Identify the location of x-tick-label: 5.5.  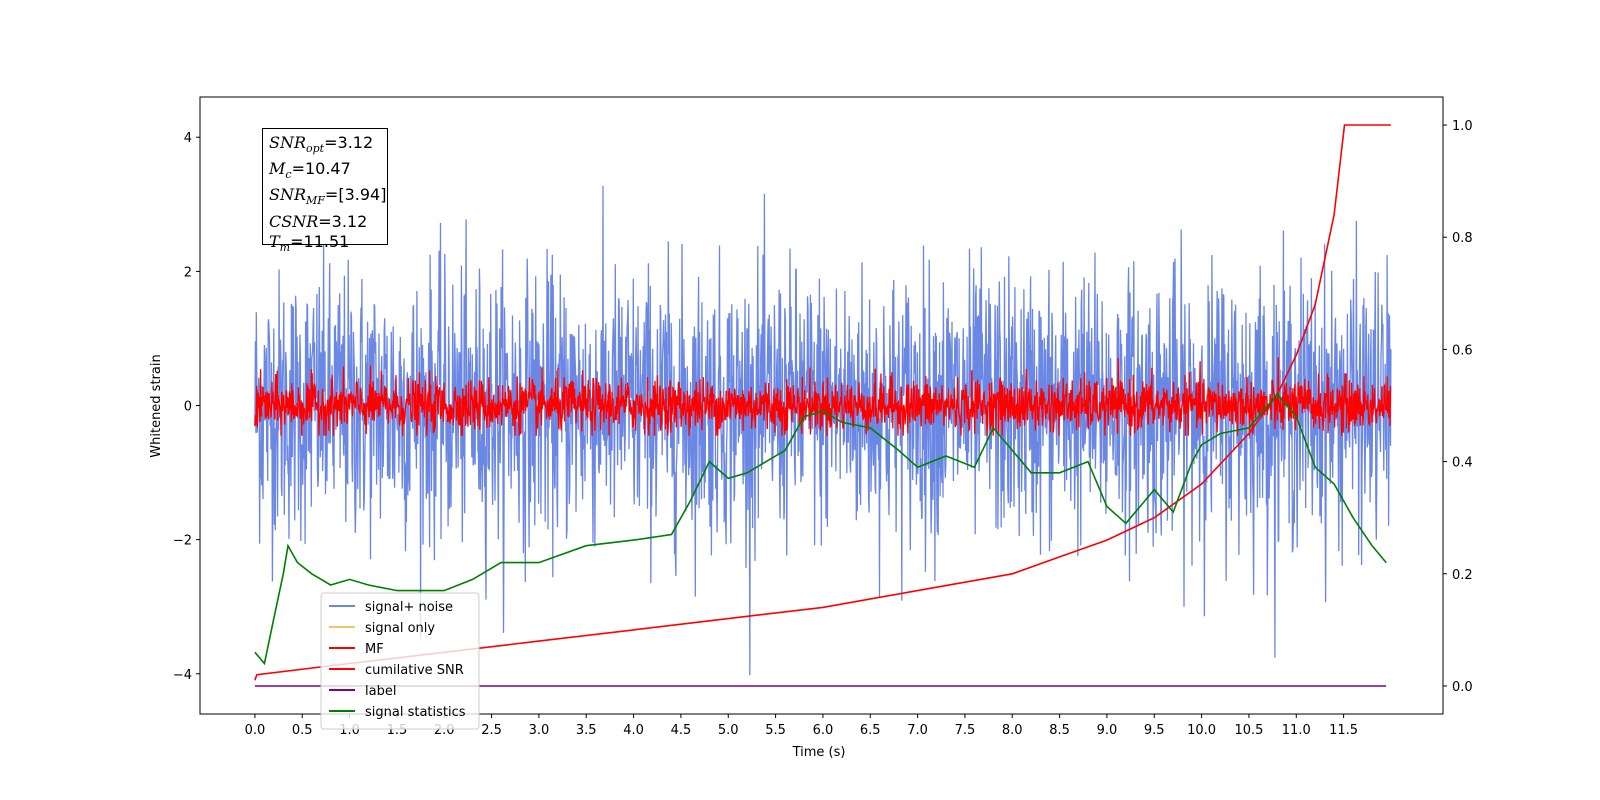
(775, 730).